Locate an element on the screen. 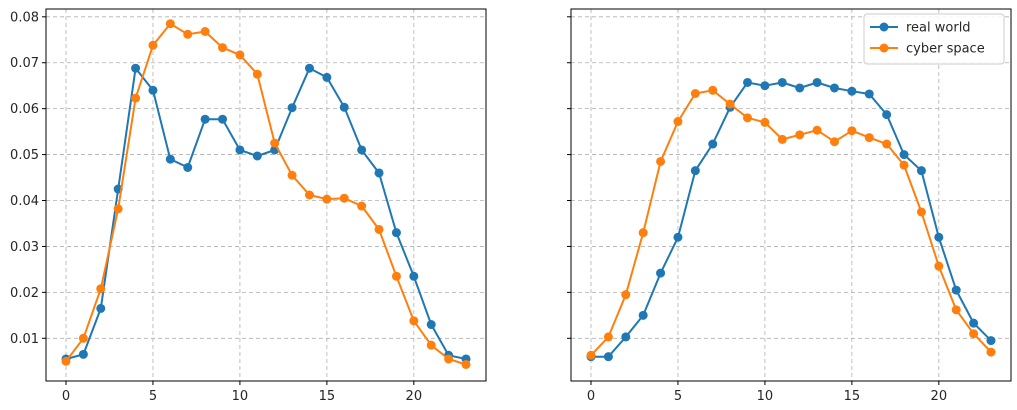 The height and width of the screenshot is (410, 1017). legend: real world cyber space is located at coordinates (934, 39).